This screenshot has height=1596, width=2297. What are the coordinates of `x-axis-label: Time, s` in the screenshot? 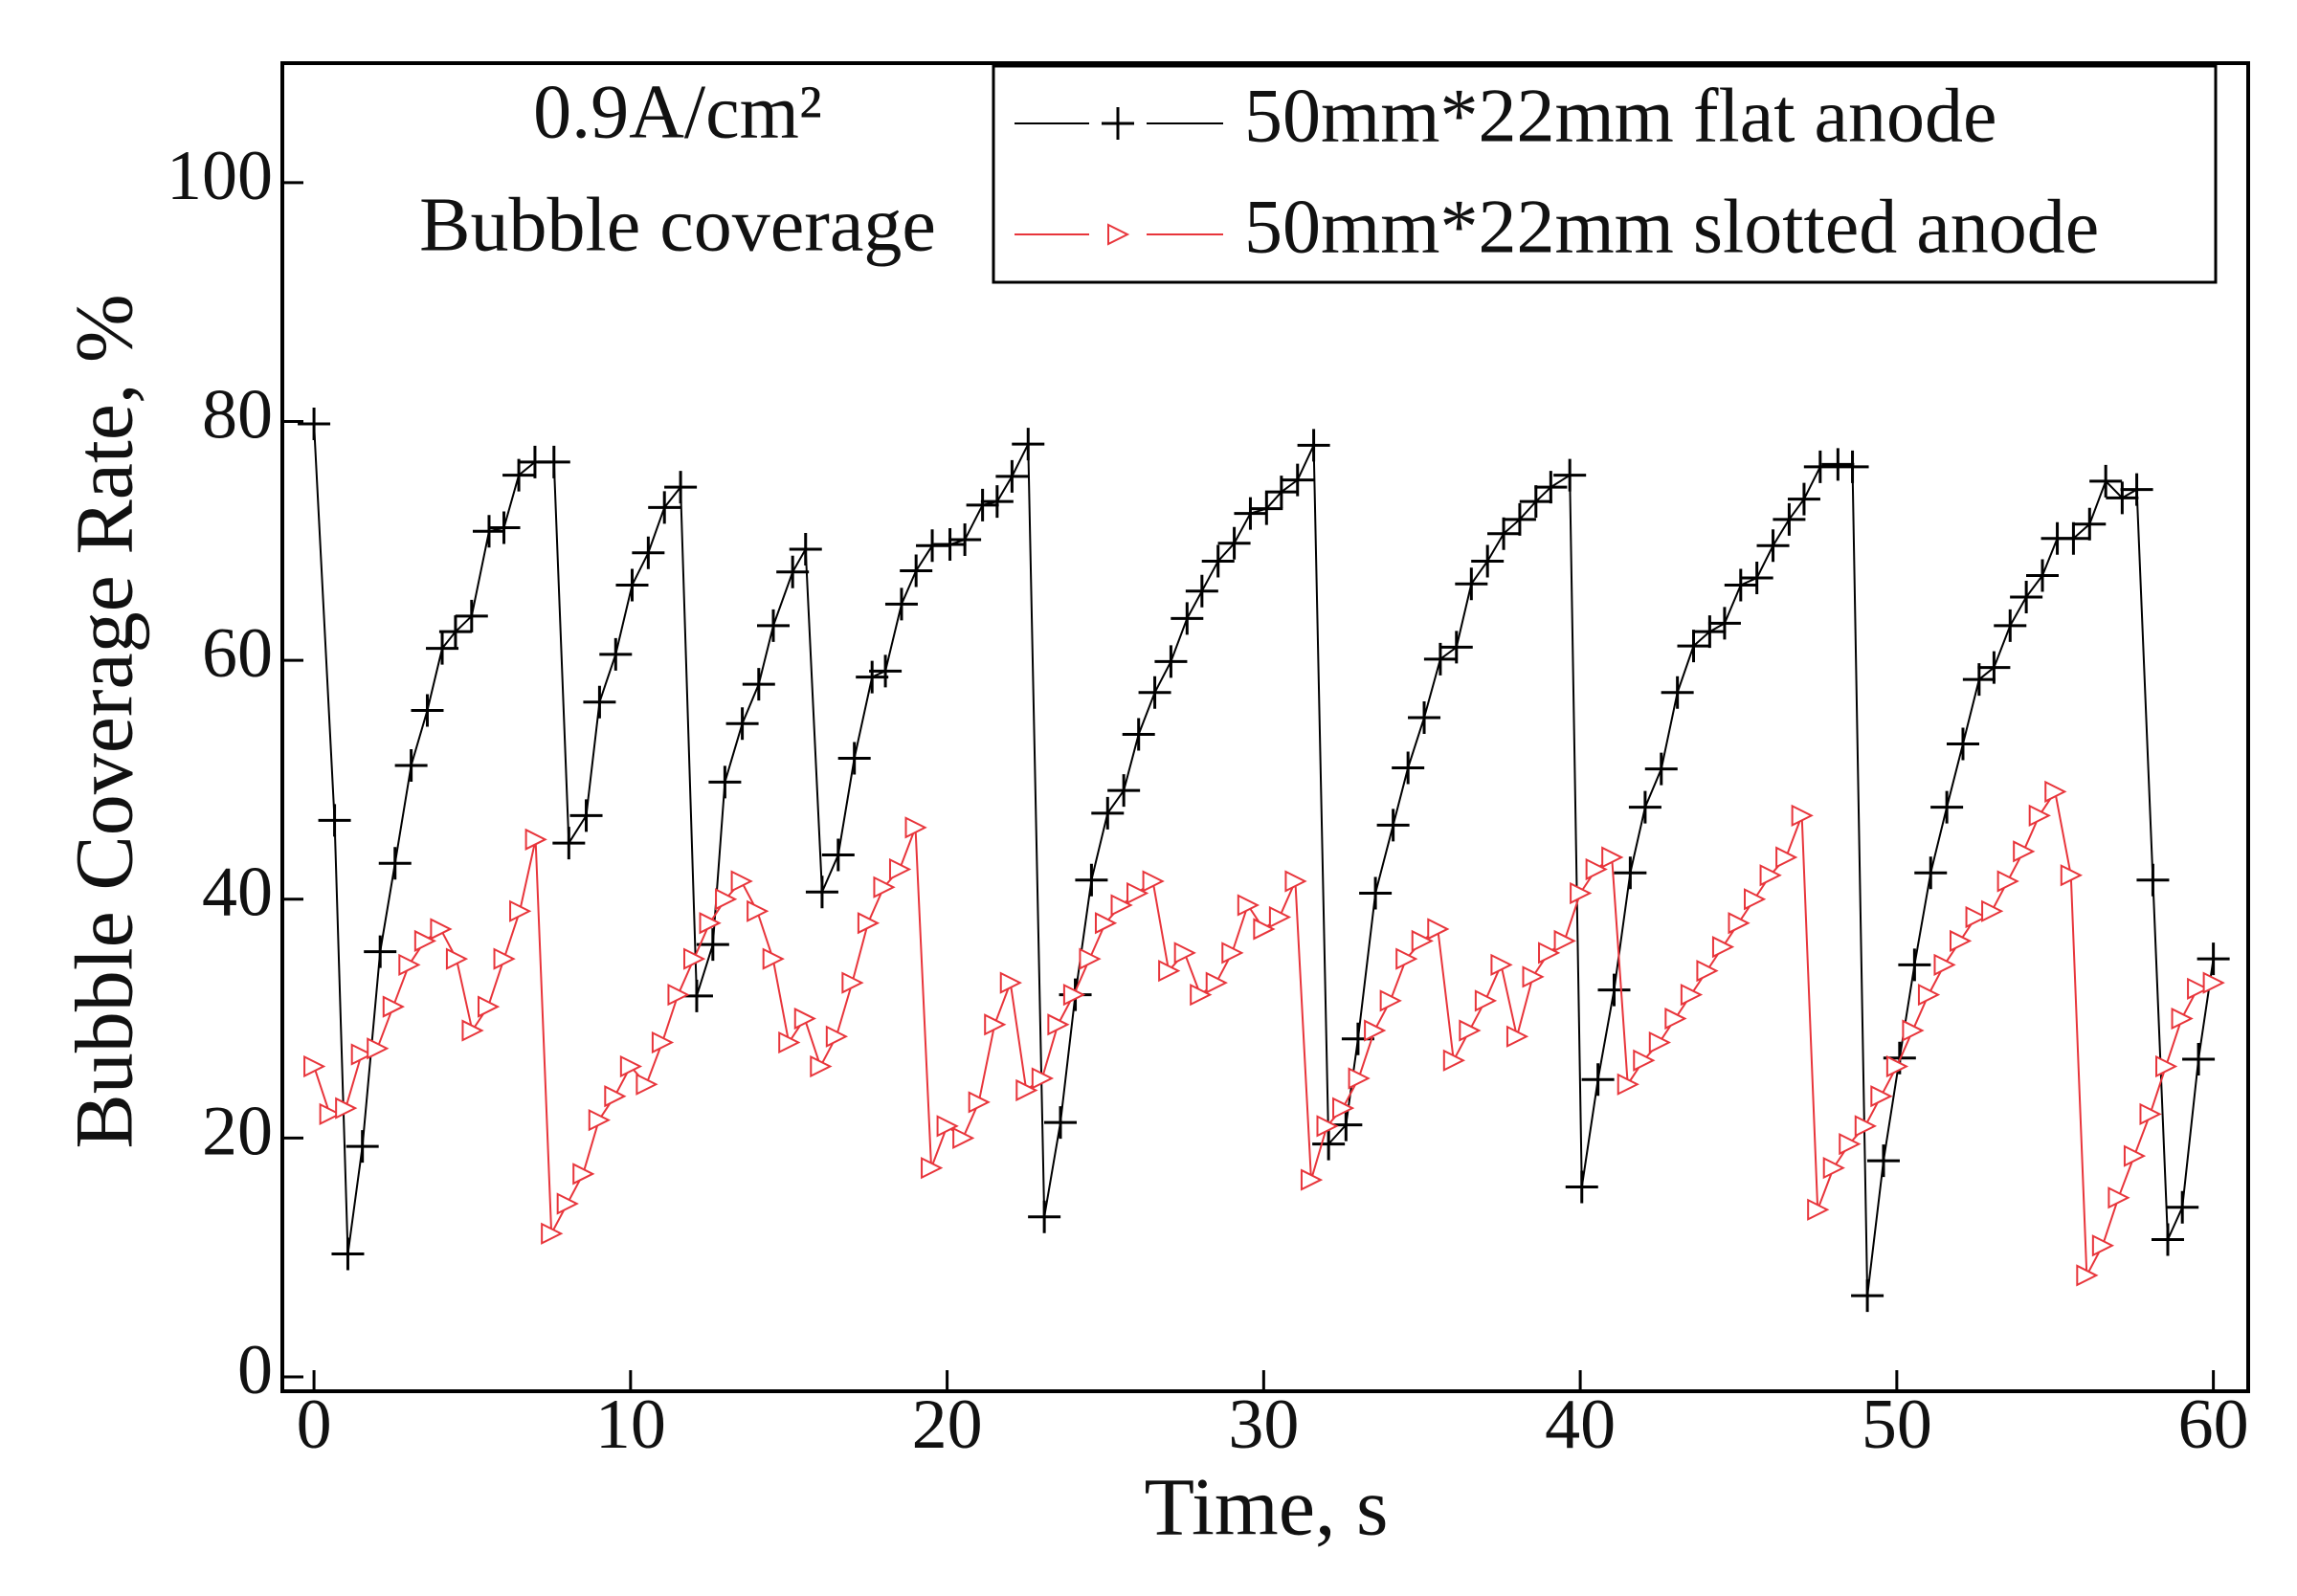 It's located at (1267, 1507).